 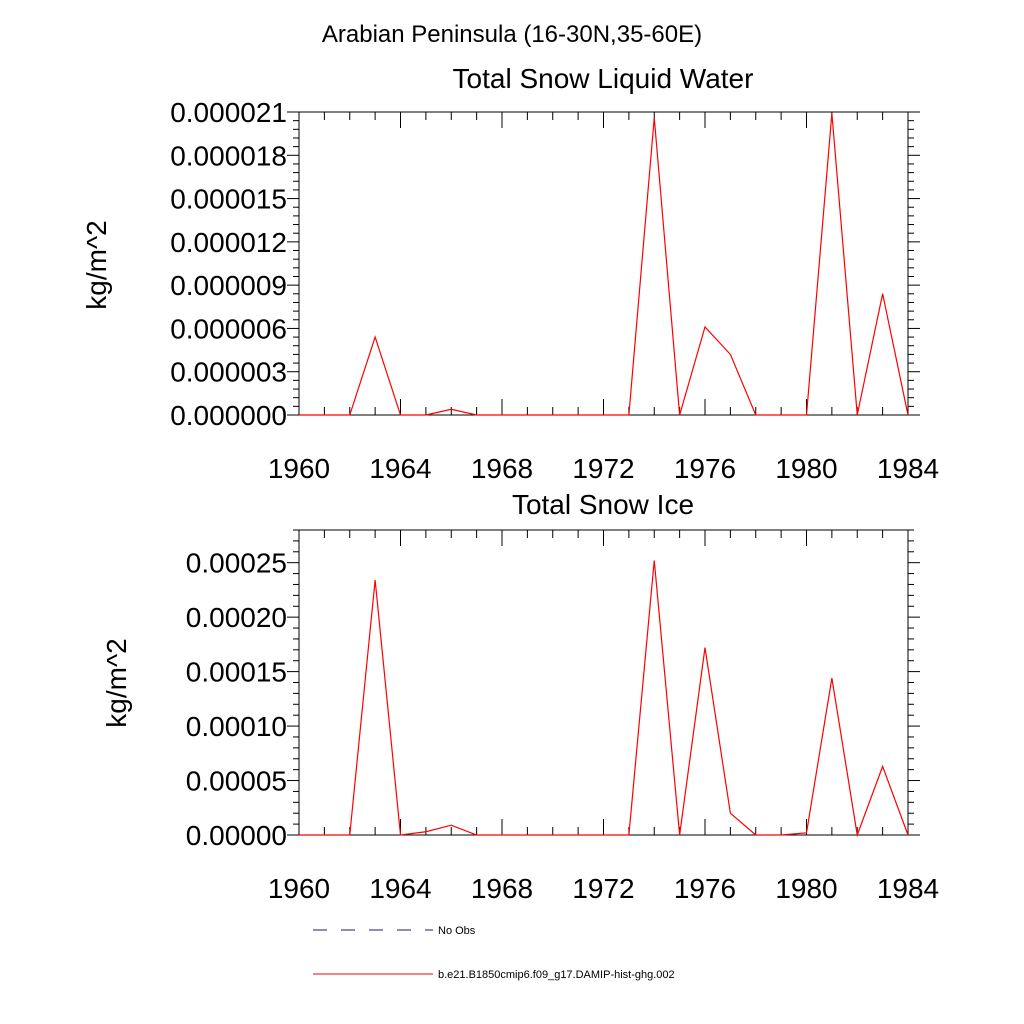 I want to click on y-tick-label: 0.00000, so click(x=236, y=835).